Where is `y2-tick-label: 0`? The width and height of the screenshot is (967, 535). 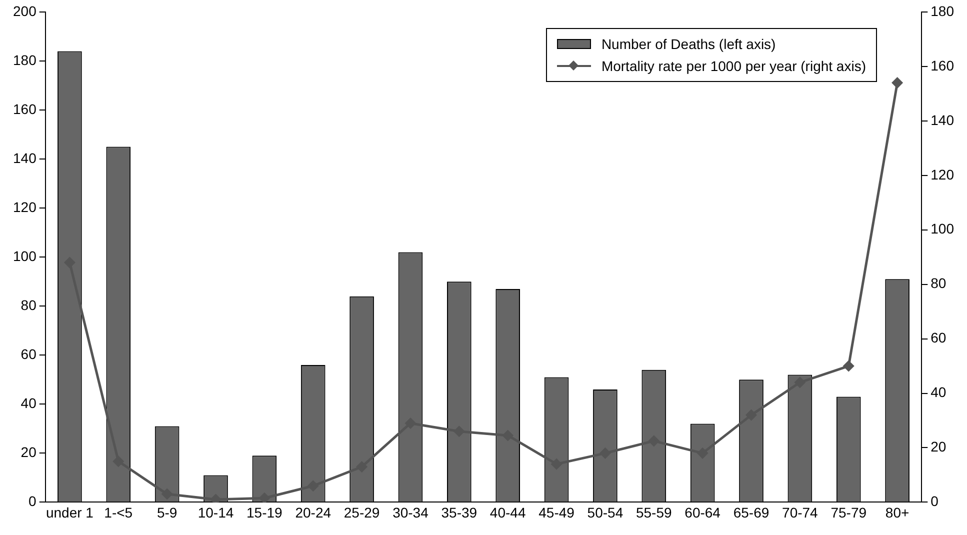
y2-tick-label: 0 is located at coordinates (934, 501).